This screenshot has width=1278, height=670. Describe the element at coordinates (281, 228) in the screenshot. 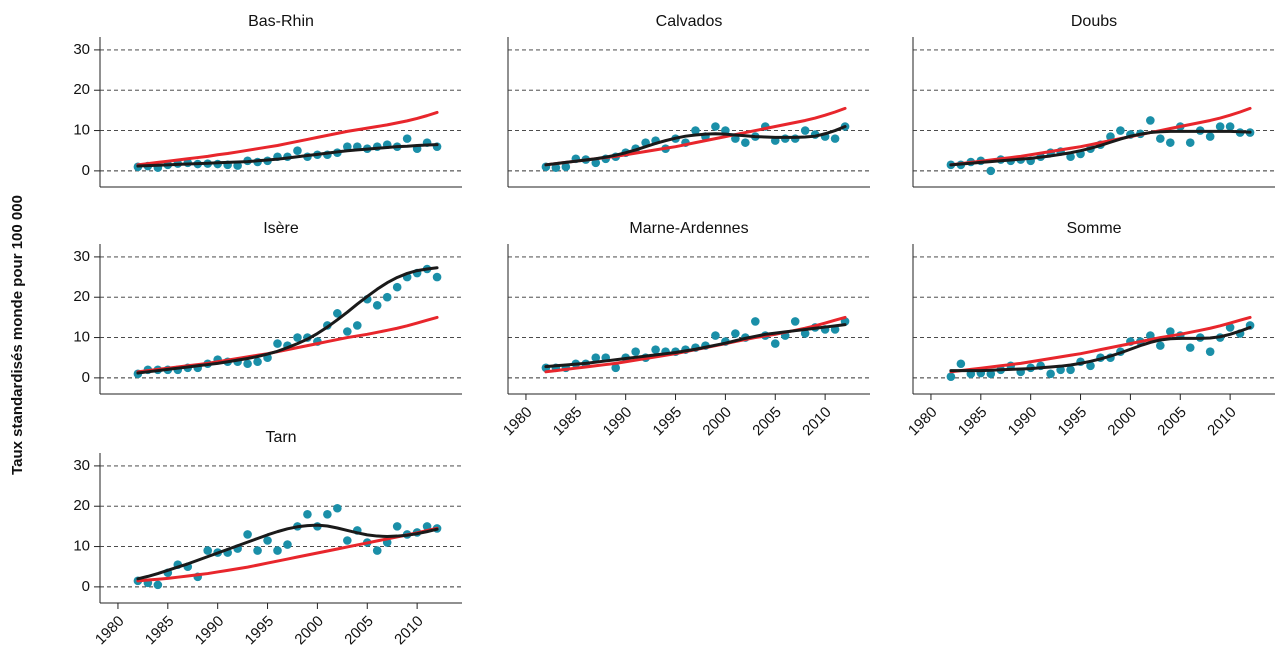

I see `panel-title: Isère` at that location.